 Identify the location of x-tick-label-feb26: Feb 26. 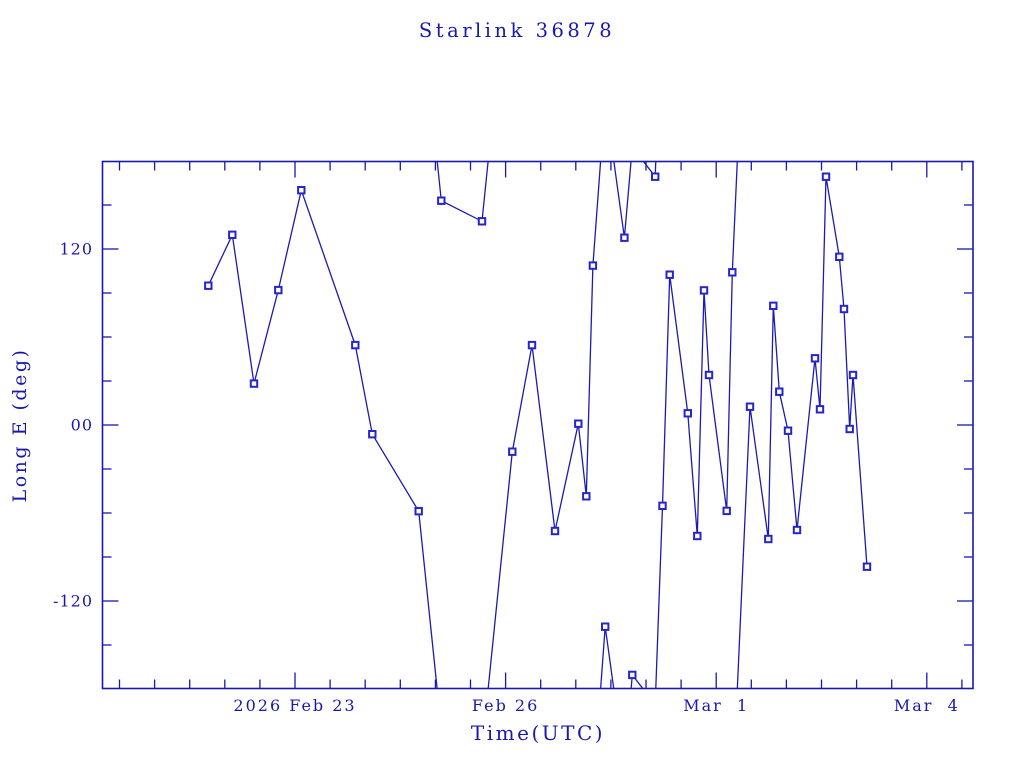
(505, 705).